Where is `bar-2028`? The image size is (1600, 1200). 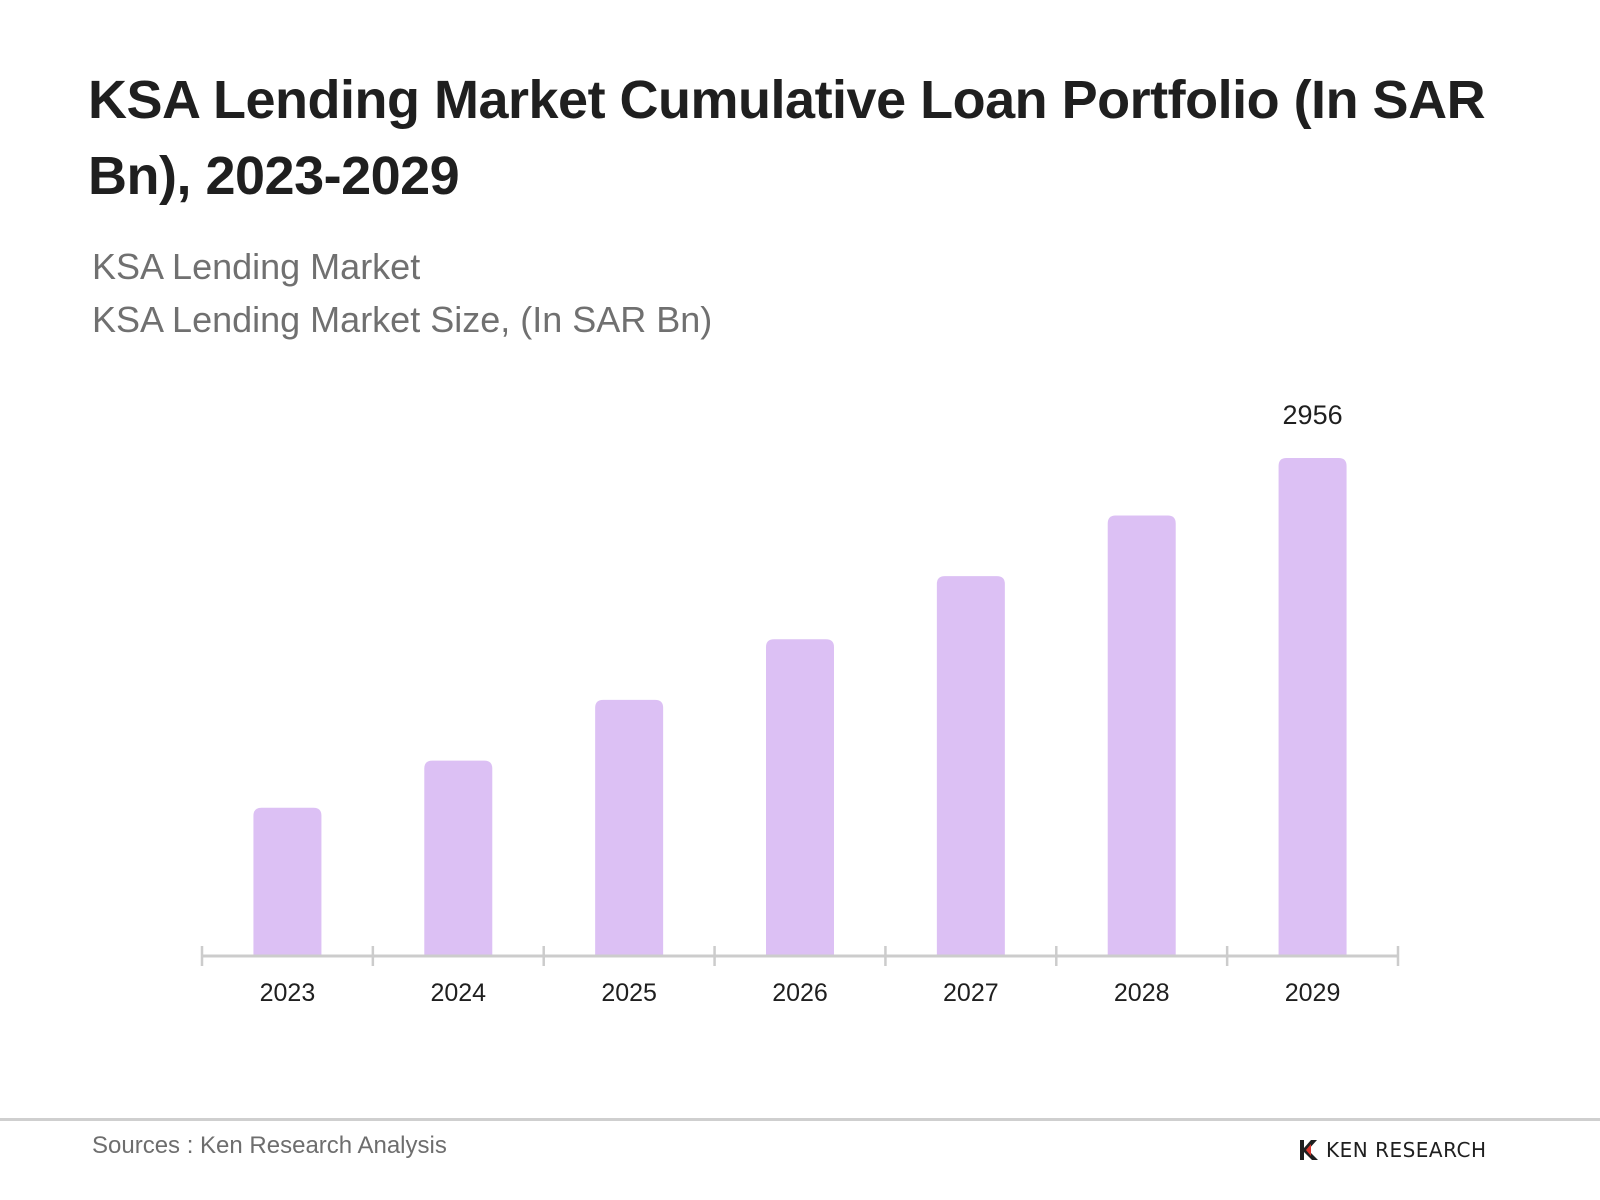 bar-2028 is located at coordinates (1141, 735).